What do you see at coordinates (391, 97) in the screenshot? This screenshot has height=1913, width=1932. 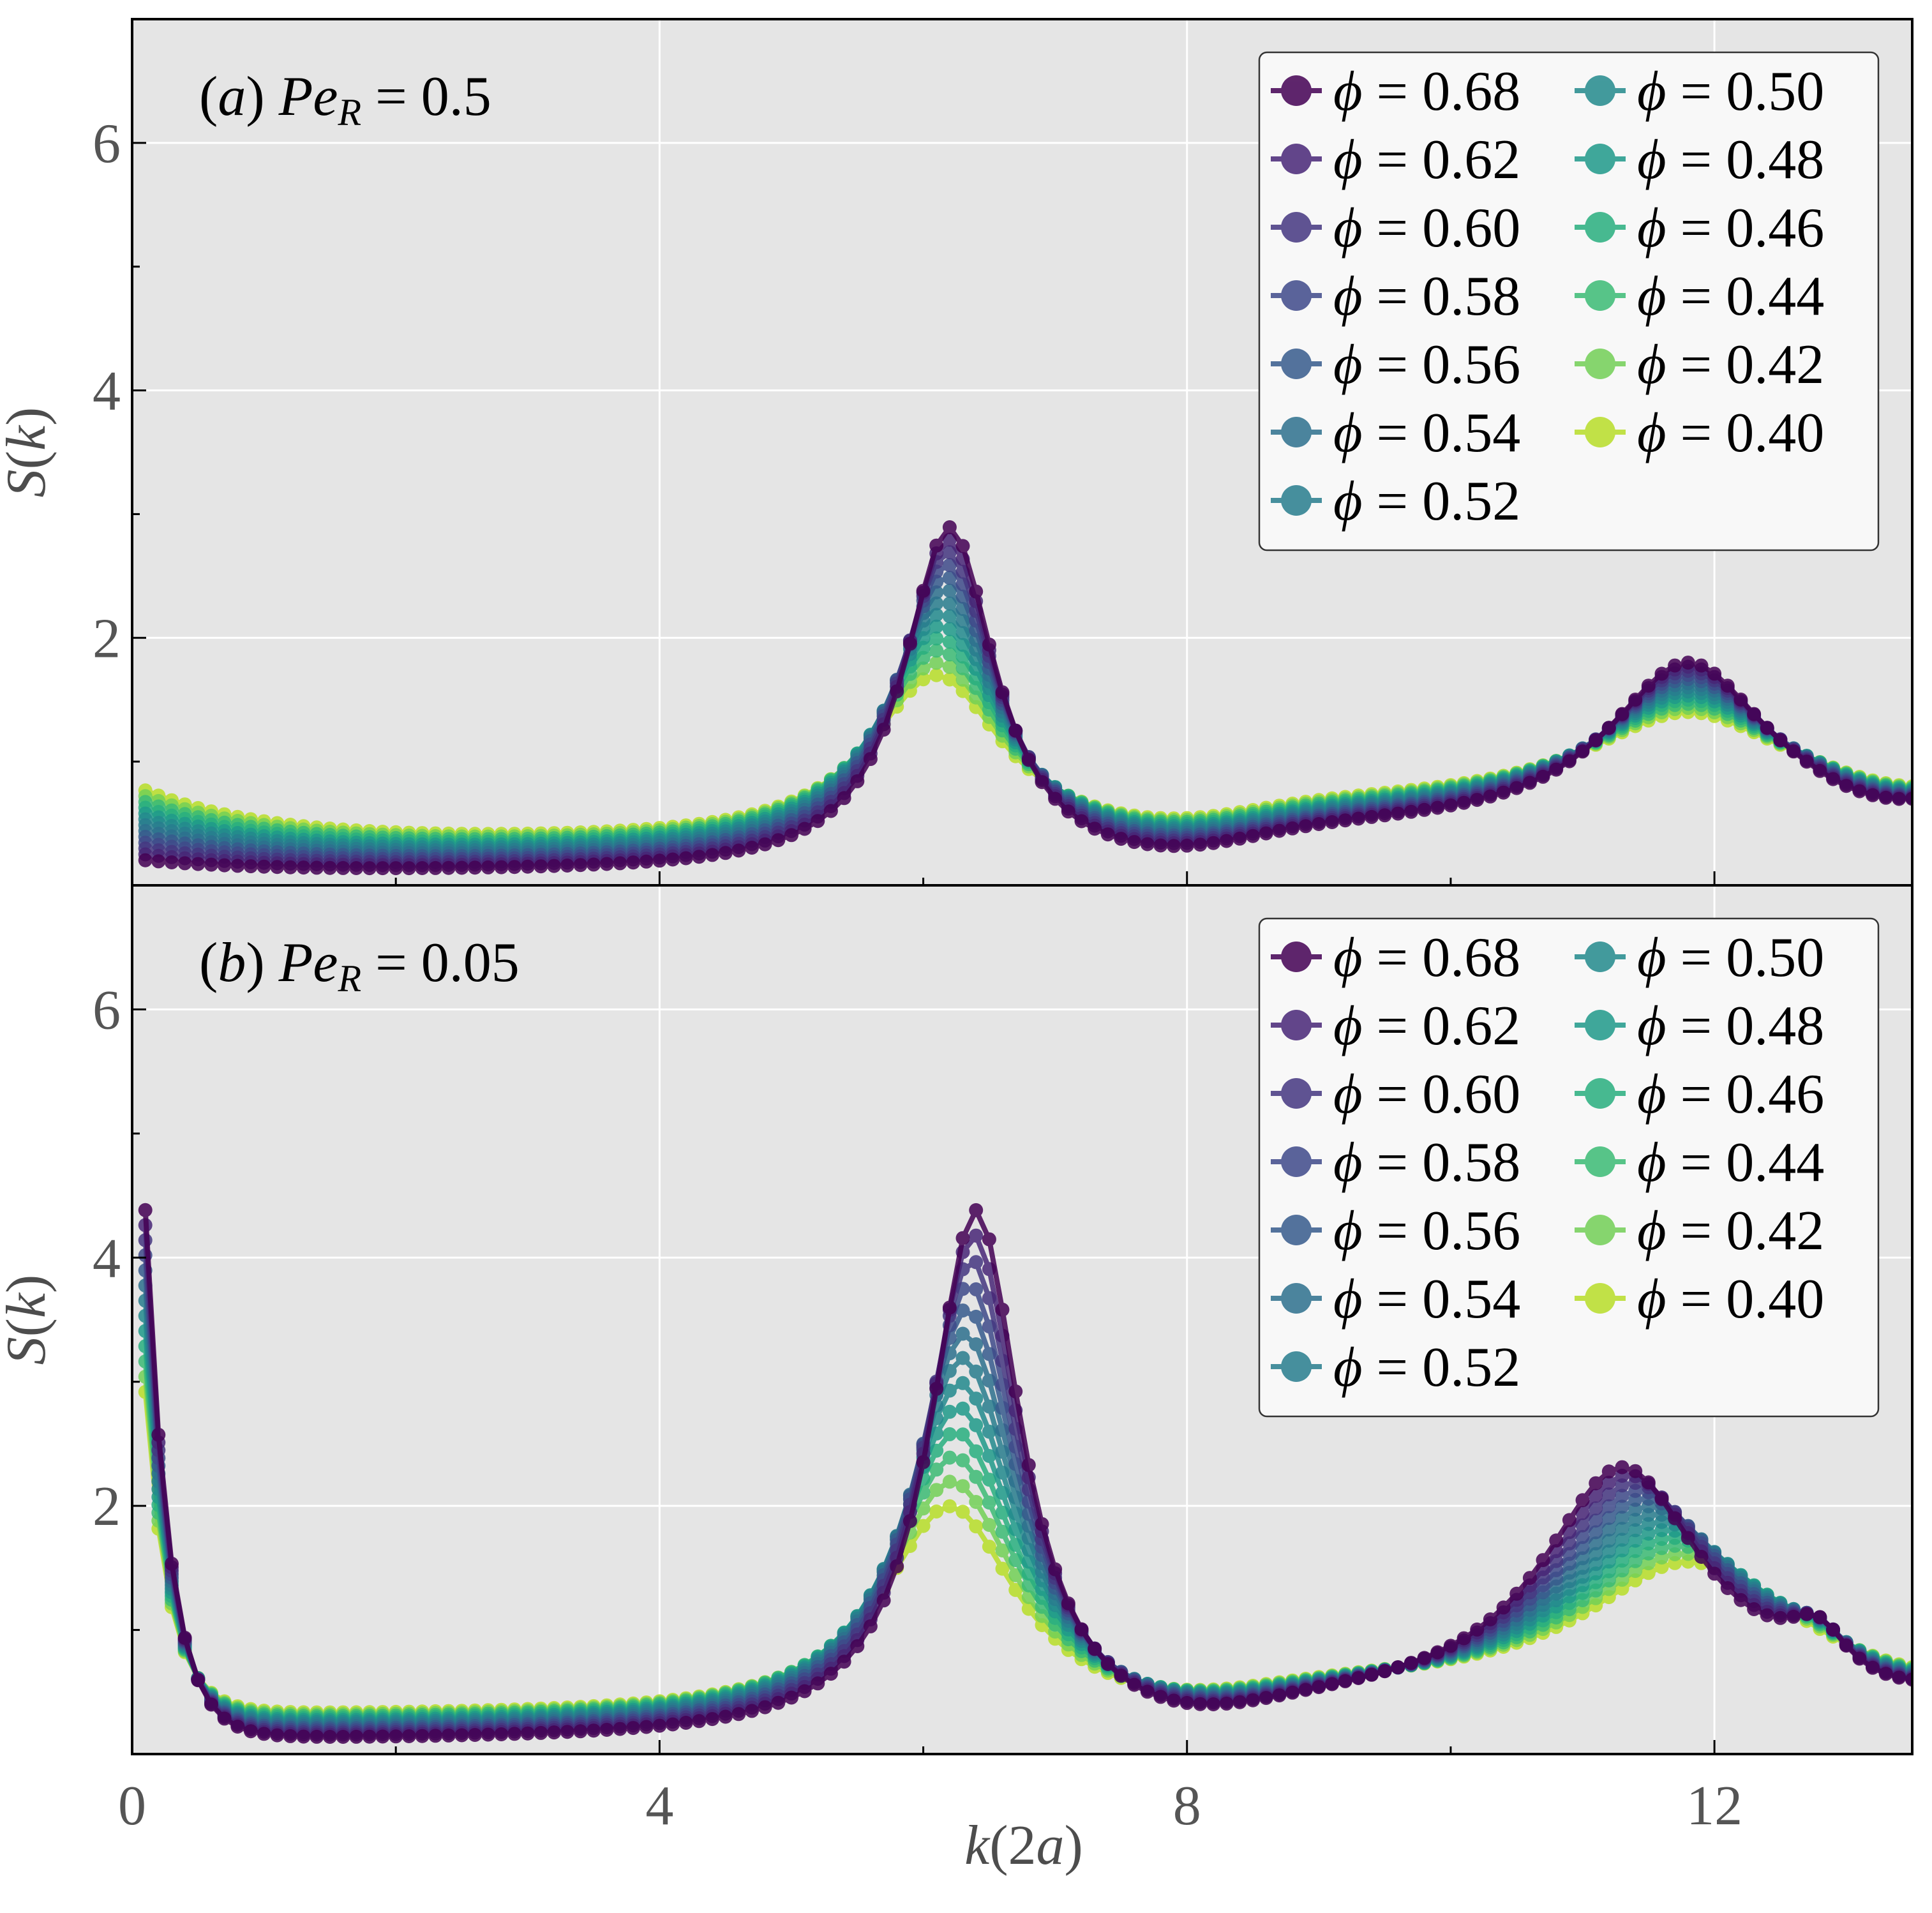 I see `panel-label-equals: =` at bounding box center [391, 97].